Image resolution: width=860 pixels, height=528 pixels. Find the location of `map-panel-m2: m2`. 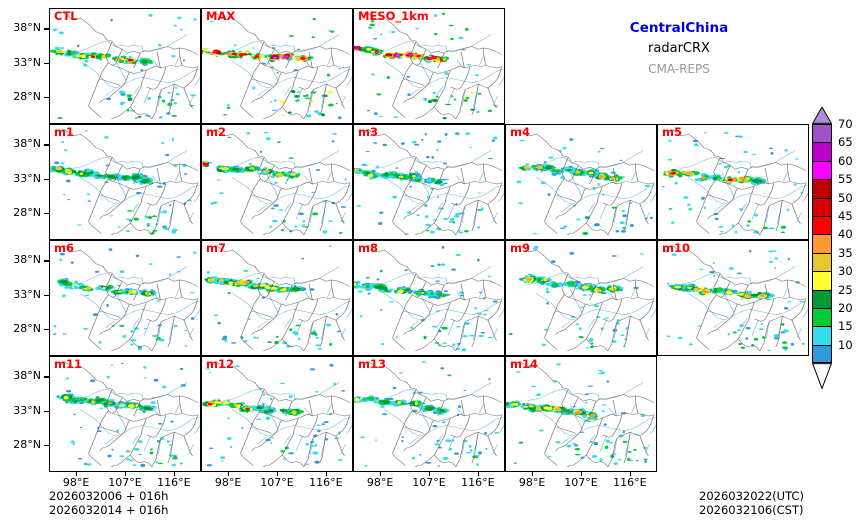

map-panel-m2: m2 is located at coordinates (277, 182).